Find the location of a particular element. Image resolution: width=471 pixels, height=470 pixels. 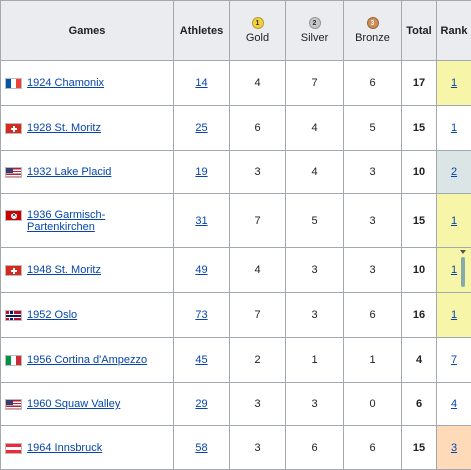

gold-cell: 2 is located at coordinates (258, 360).